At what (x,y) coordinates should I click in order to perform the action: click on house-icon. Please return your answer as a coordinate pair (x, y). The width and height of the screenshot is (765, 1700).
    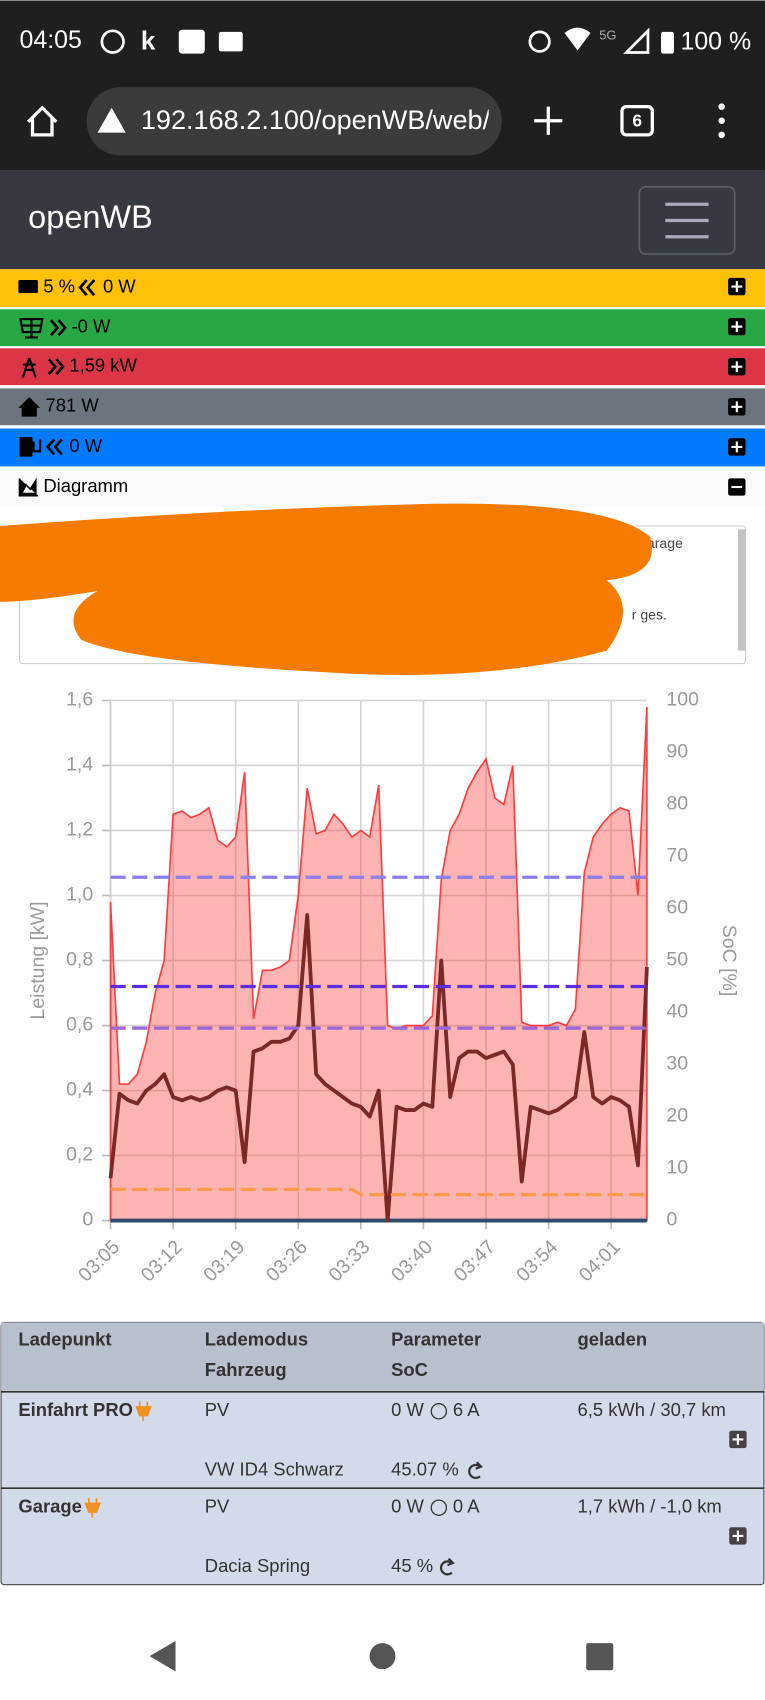
    Looking at the image, I should click on (29, 407).